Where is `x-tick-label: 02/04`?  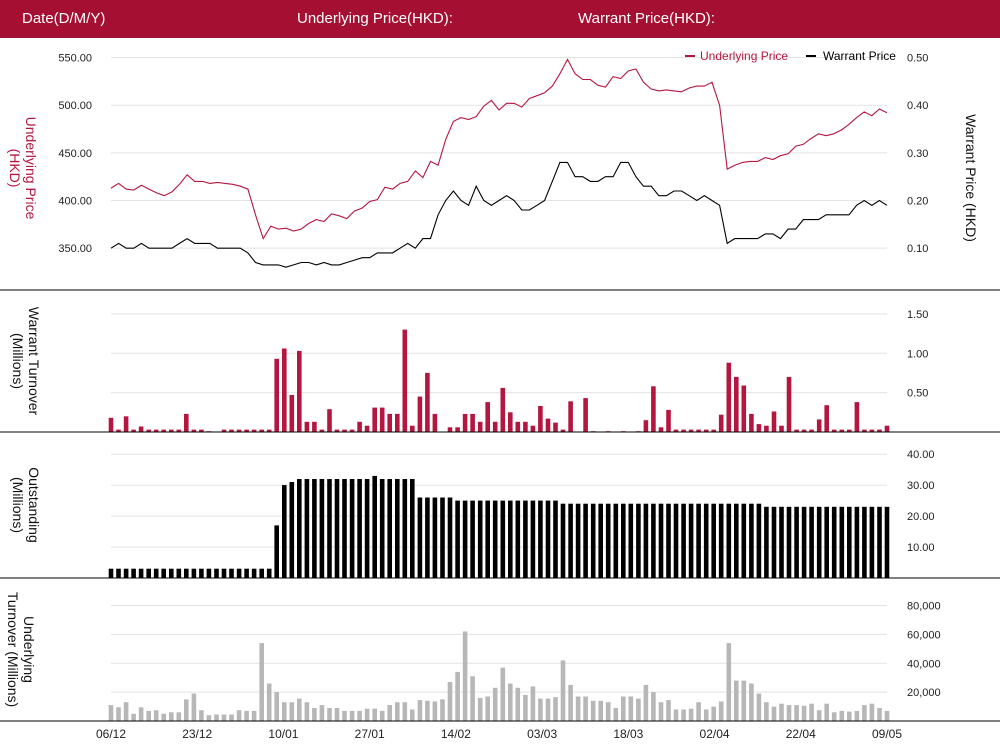
x-tick-label: 02/04 is located at coordinates (715, 734).